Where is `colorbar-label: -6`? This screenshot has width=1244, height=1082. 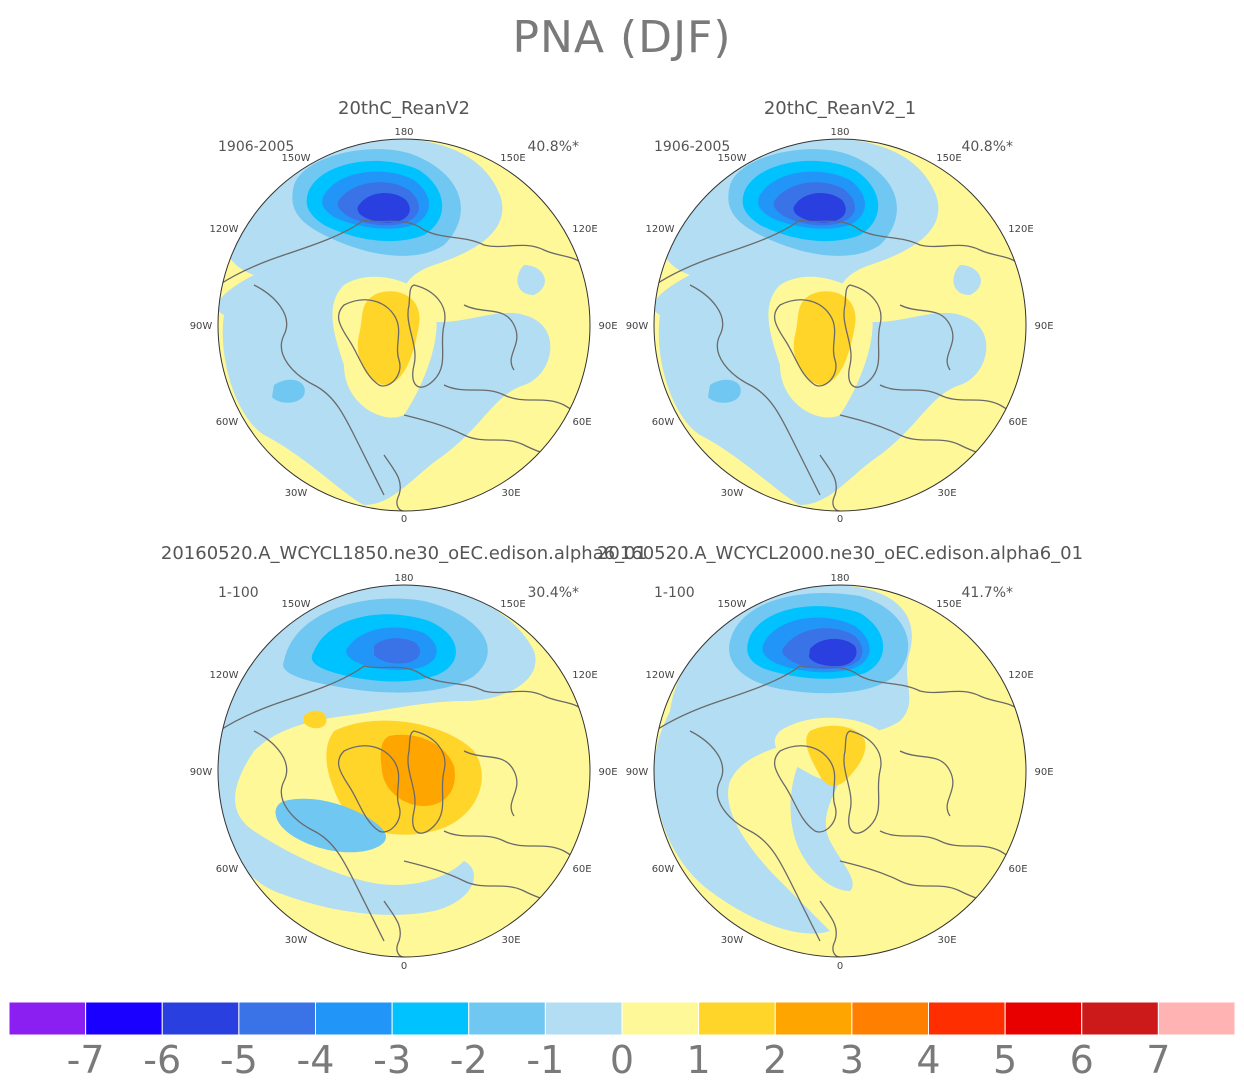 colorbar-label: -6 is located at coordinates (162, 1060).